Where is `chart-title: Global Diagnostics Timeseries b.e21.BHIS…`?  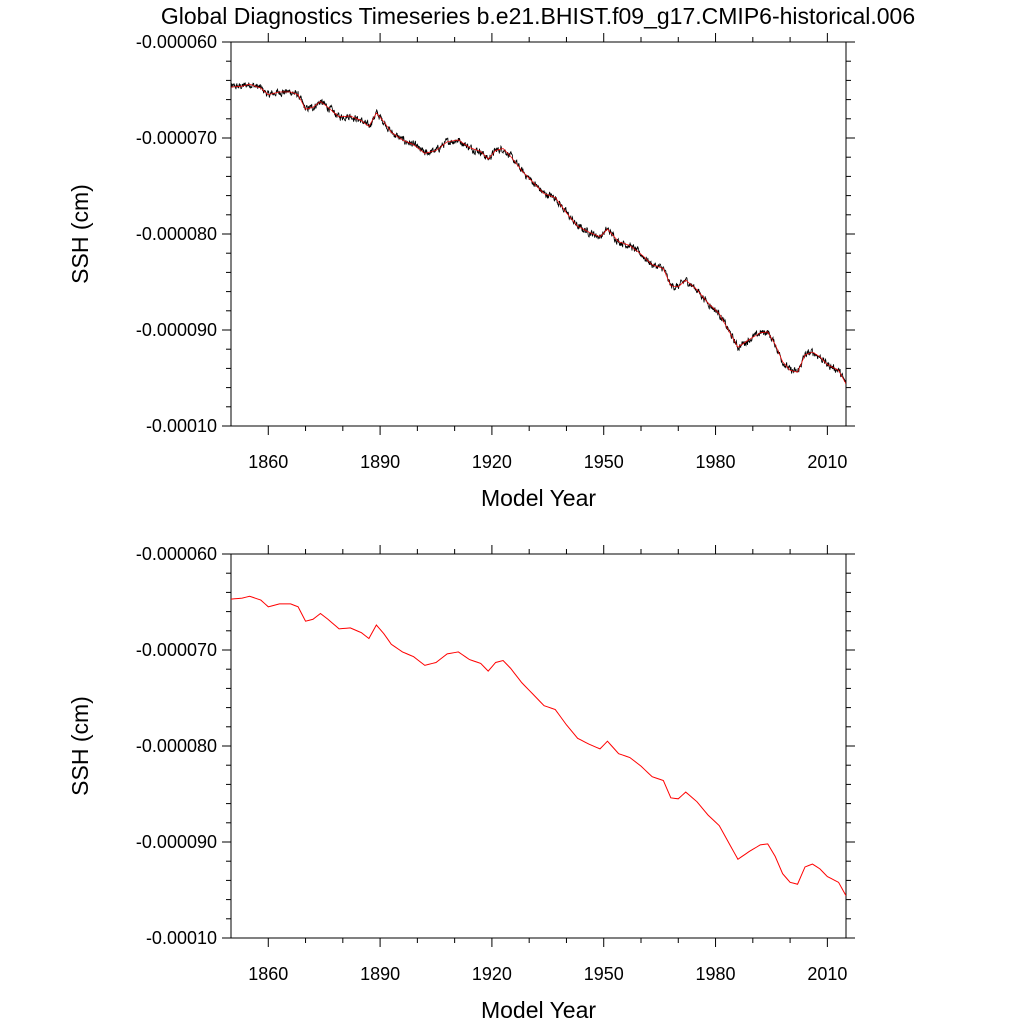 chart-title: Global Diagnostics Timeseries b.e21.BHIS… is located at coordinates (538, 16).